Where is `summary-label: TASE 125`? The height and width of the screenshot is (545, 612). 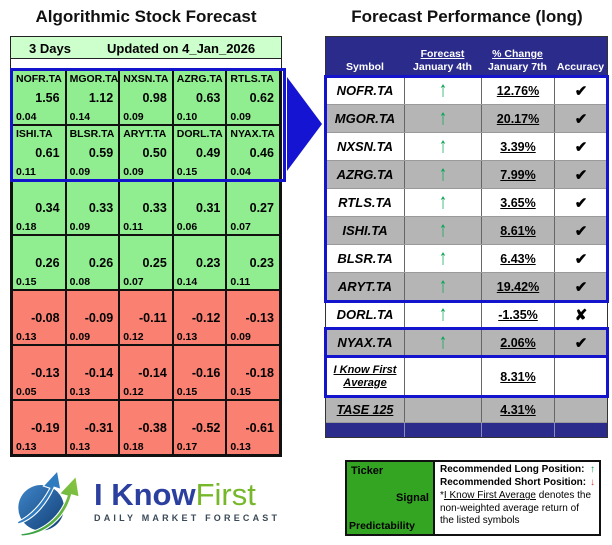 summary-label: TASE 125 is located at coordinates (365, 409).